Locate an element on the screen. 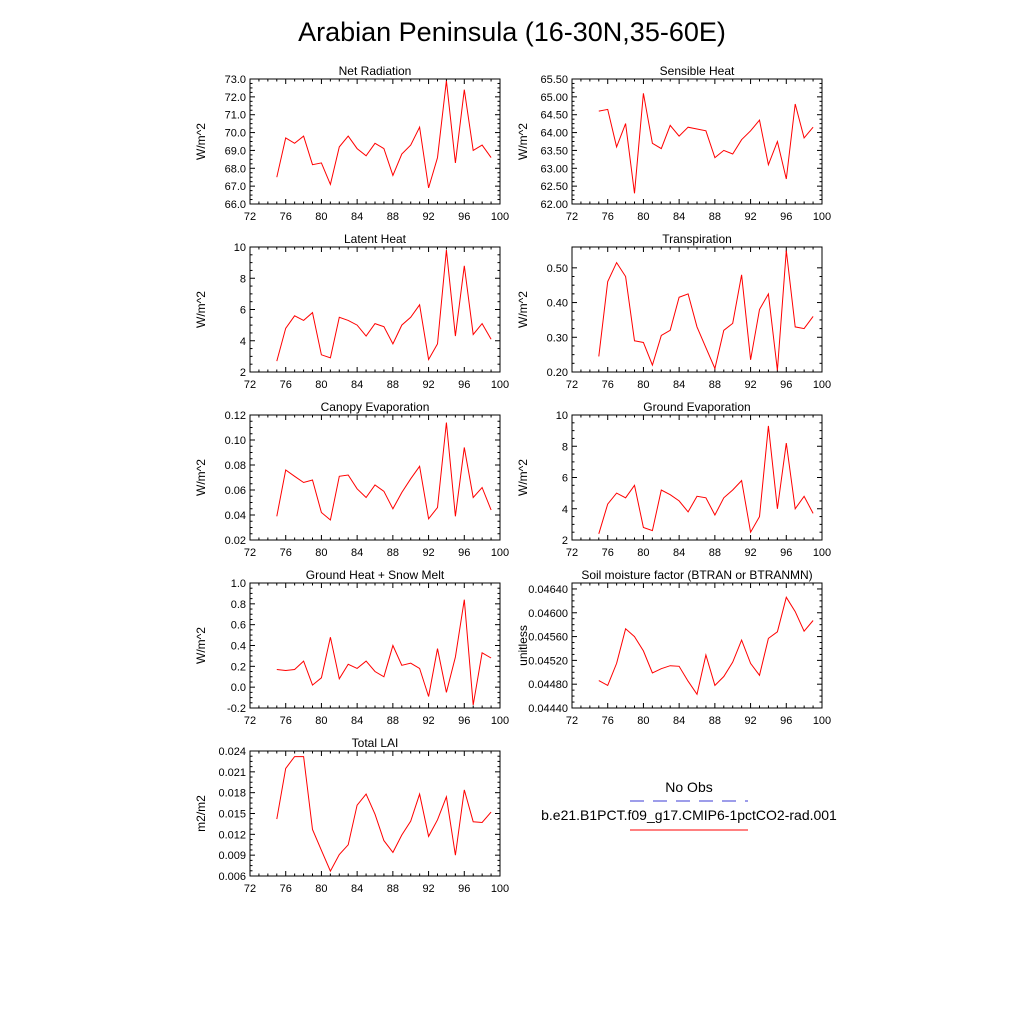  y-tick-label: 0.006 is located at coordinates (232, 877).